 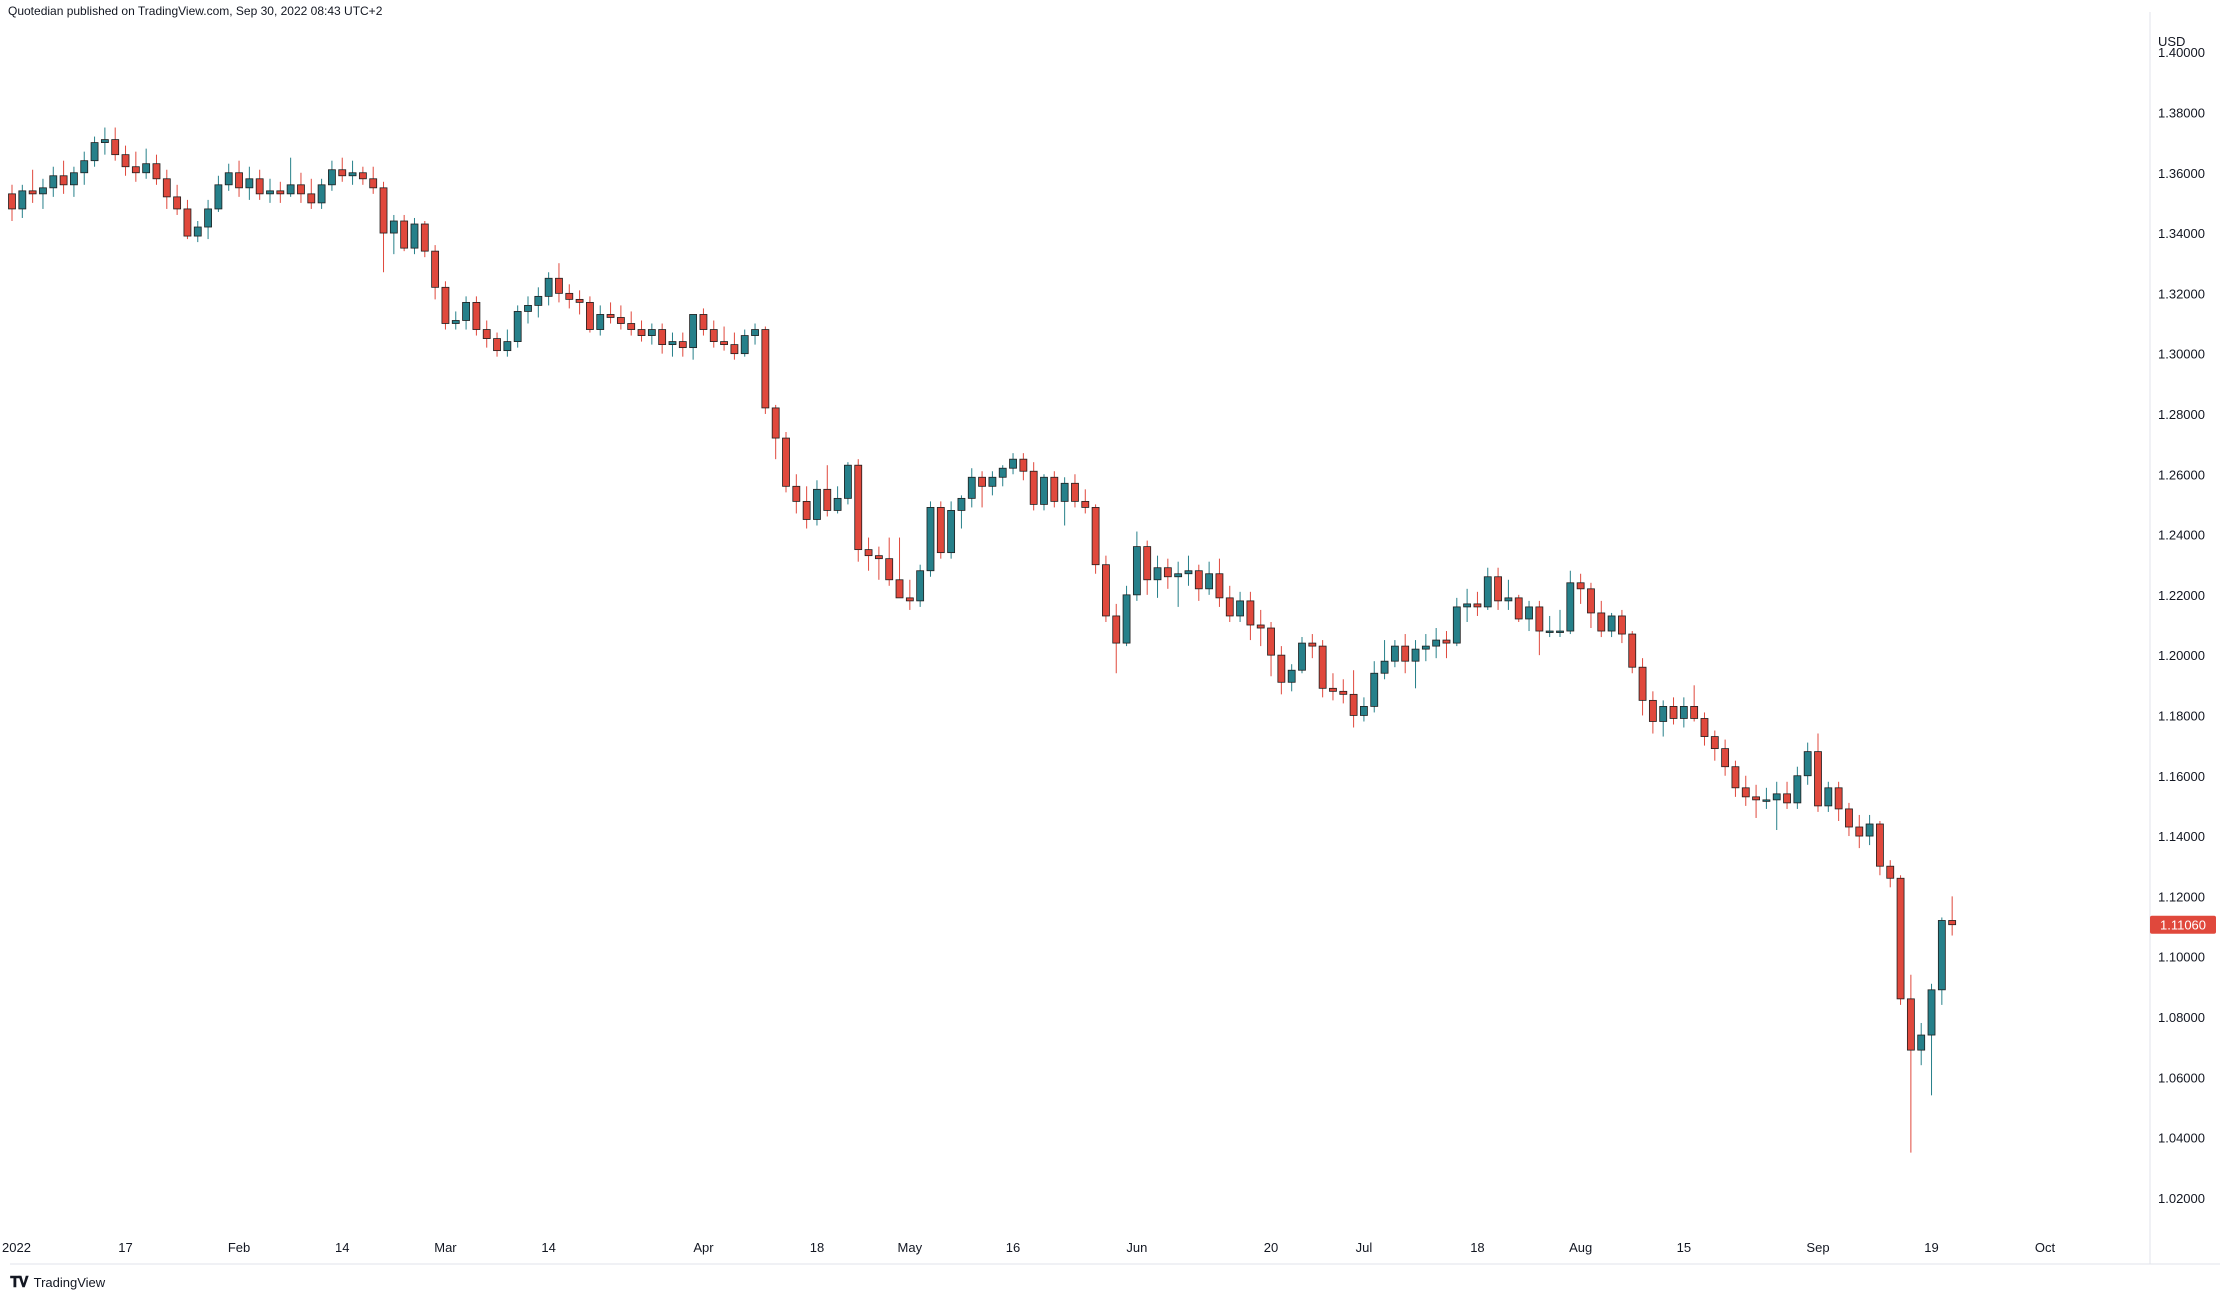 What do you see at coordinates (2181, 776) in the screenshot?
I see `price-tick-label: 1.16000` at bounding box center [2181, 776].